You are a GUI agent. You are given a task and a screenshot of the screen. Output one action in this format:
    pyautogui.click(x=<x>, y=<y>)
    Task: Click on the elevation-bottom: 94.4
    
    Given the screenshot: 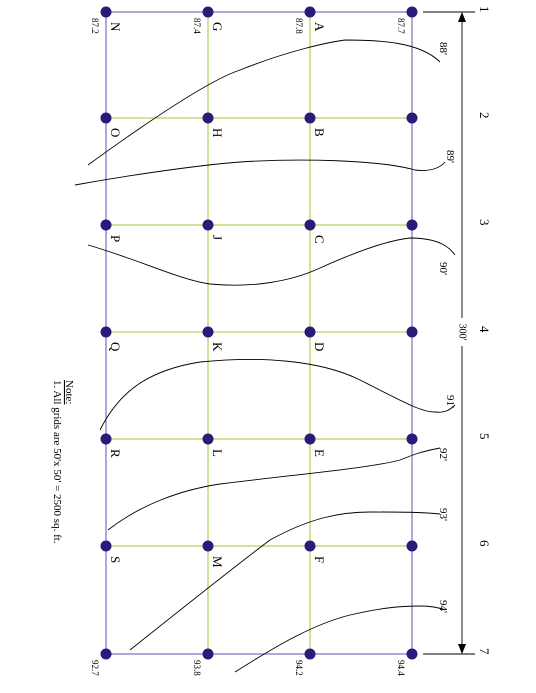 What is the action you would take?
    pyautogui.click(x=401, y=668)
    